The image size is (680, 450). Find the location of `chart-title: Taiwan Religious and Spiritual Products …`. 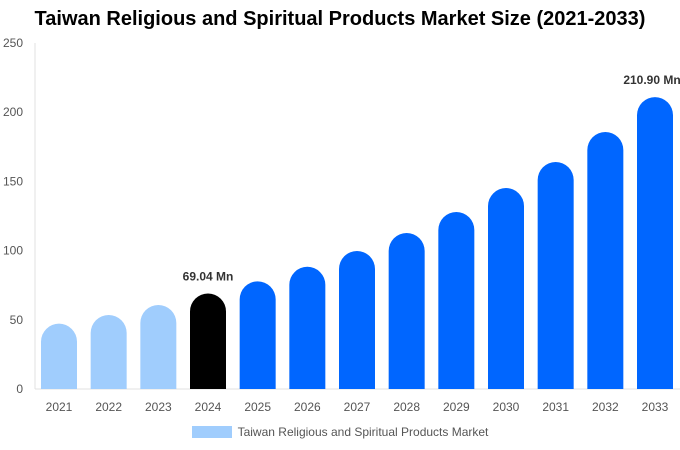

chart-title: Taiwan Religious and Spiritual Products … is located at coordinates (340, 19).